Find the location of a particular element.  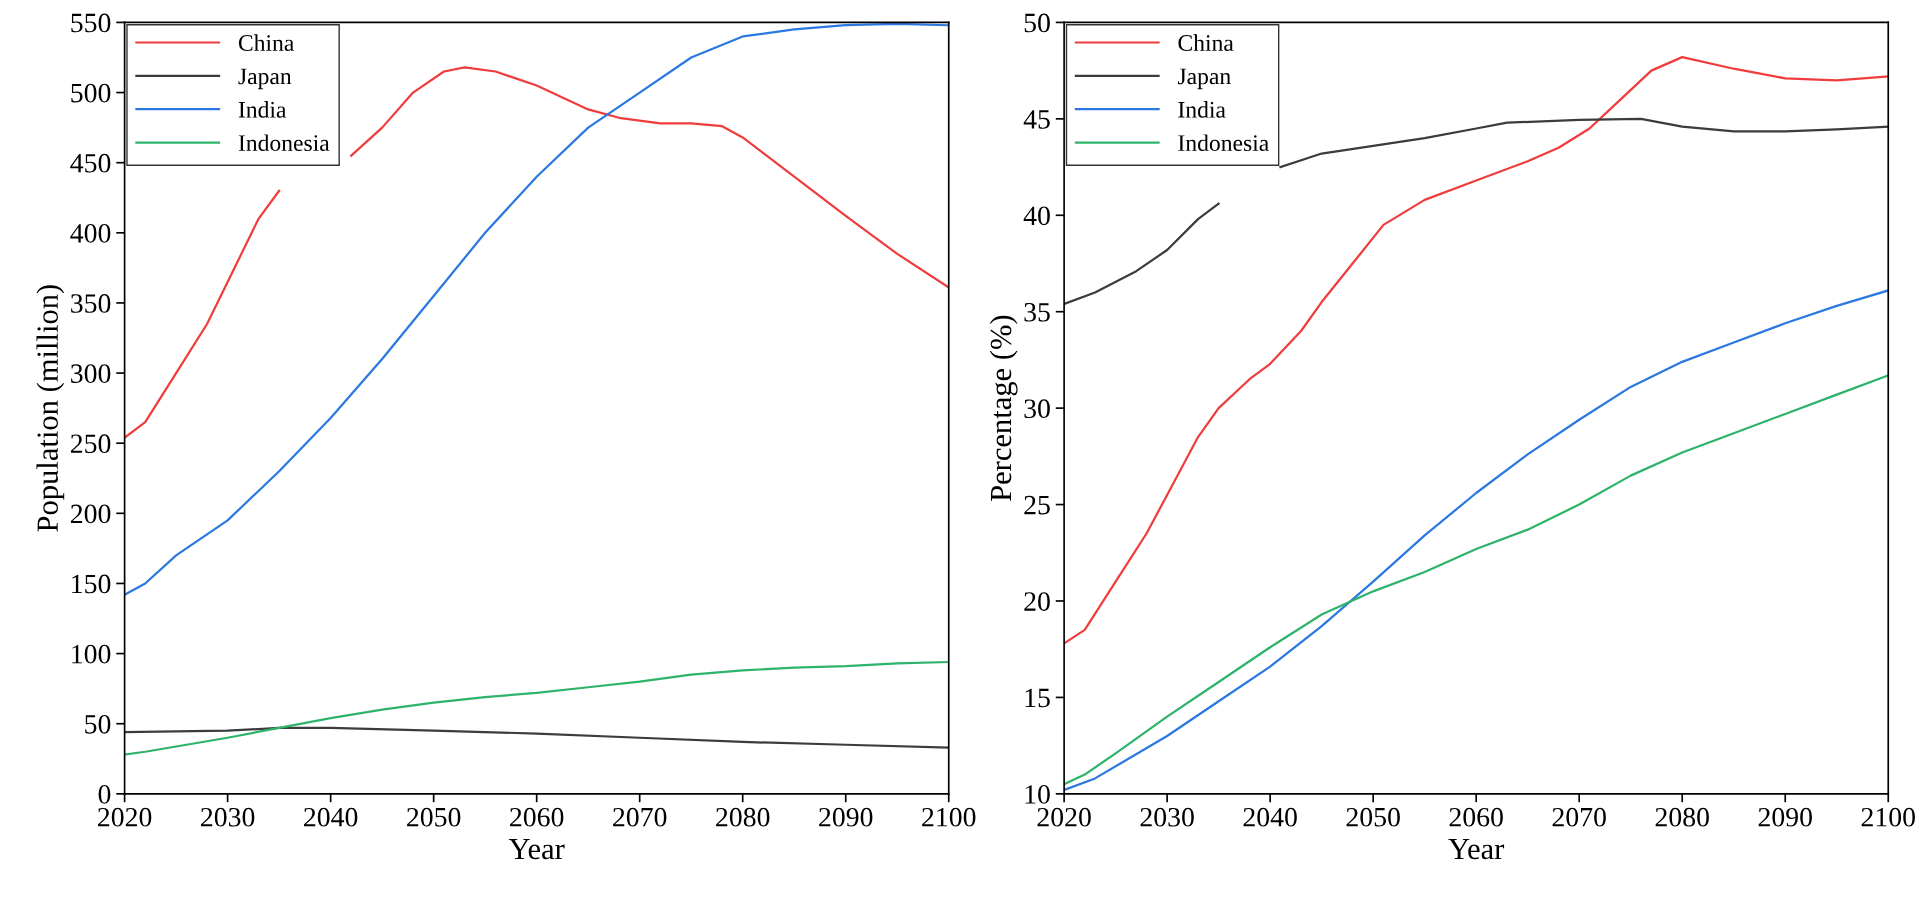

y-tick-label: 35 is located at coordinates (1037, 312).